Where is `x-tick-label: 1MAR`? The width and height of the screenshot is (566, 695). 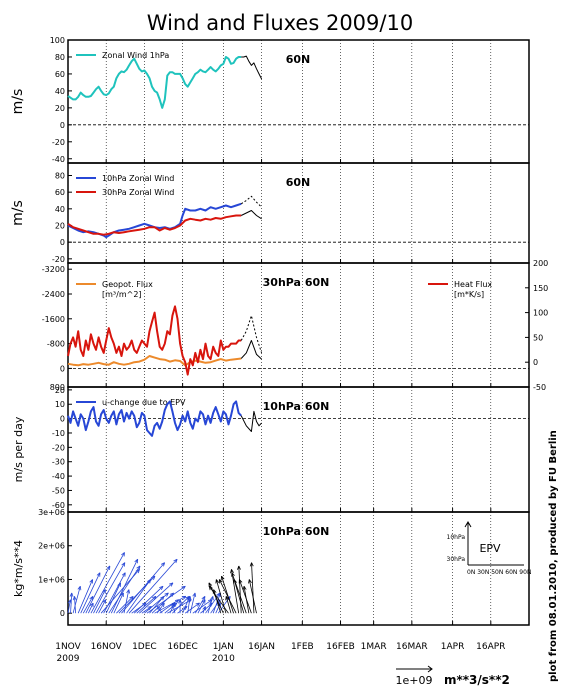 x-tick-label: 1MAR is located at coordinates (374, 647).